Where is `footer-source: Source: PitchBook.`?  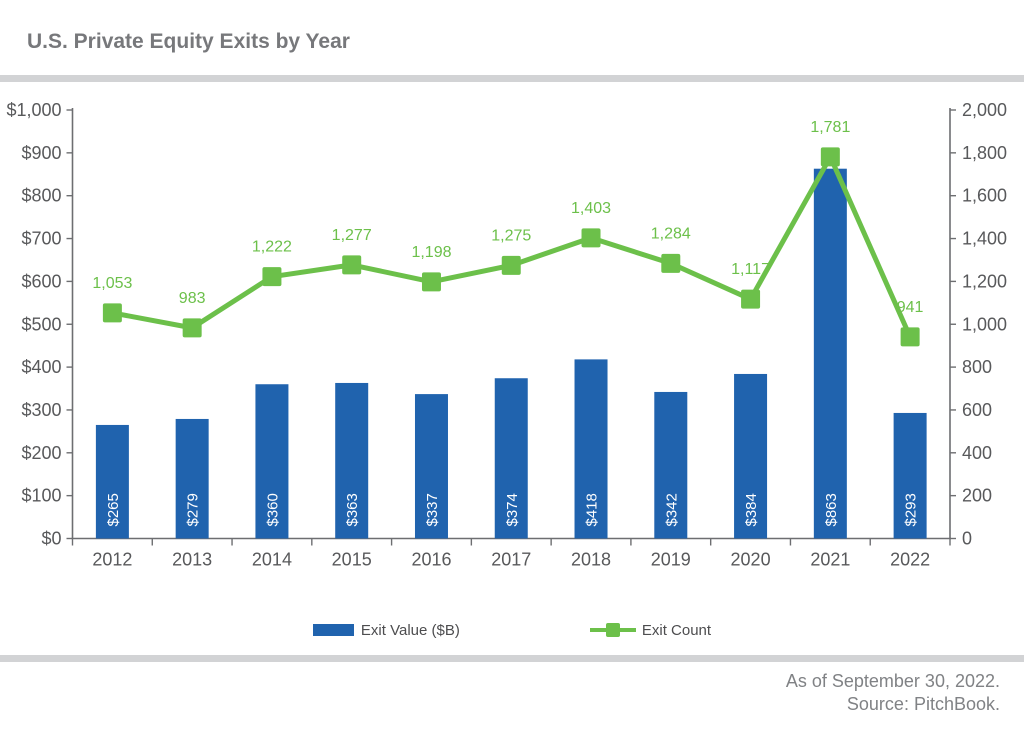
footer-source: Source: PitchBook. is located at coordinates (923, 704).